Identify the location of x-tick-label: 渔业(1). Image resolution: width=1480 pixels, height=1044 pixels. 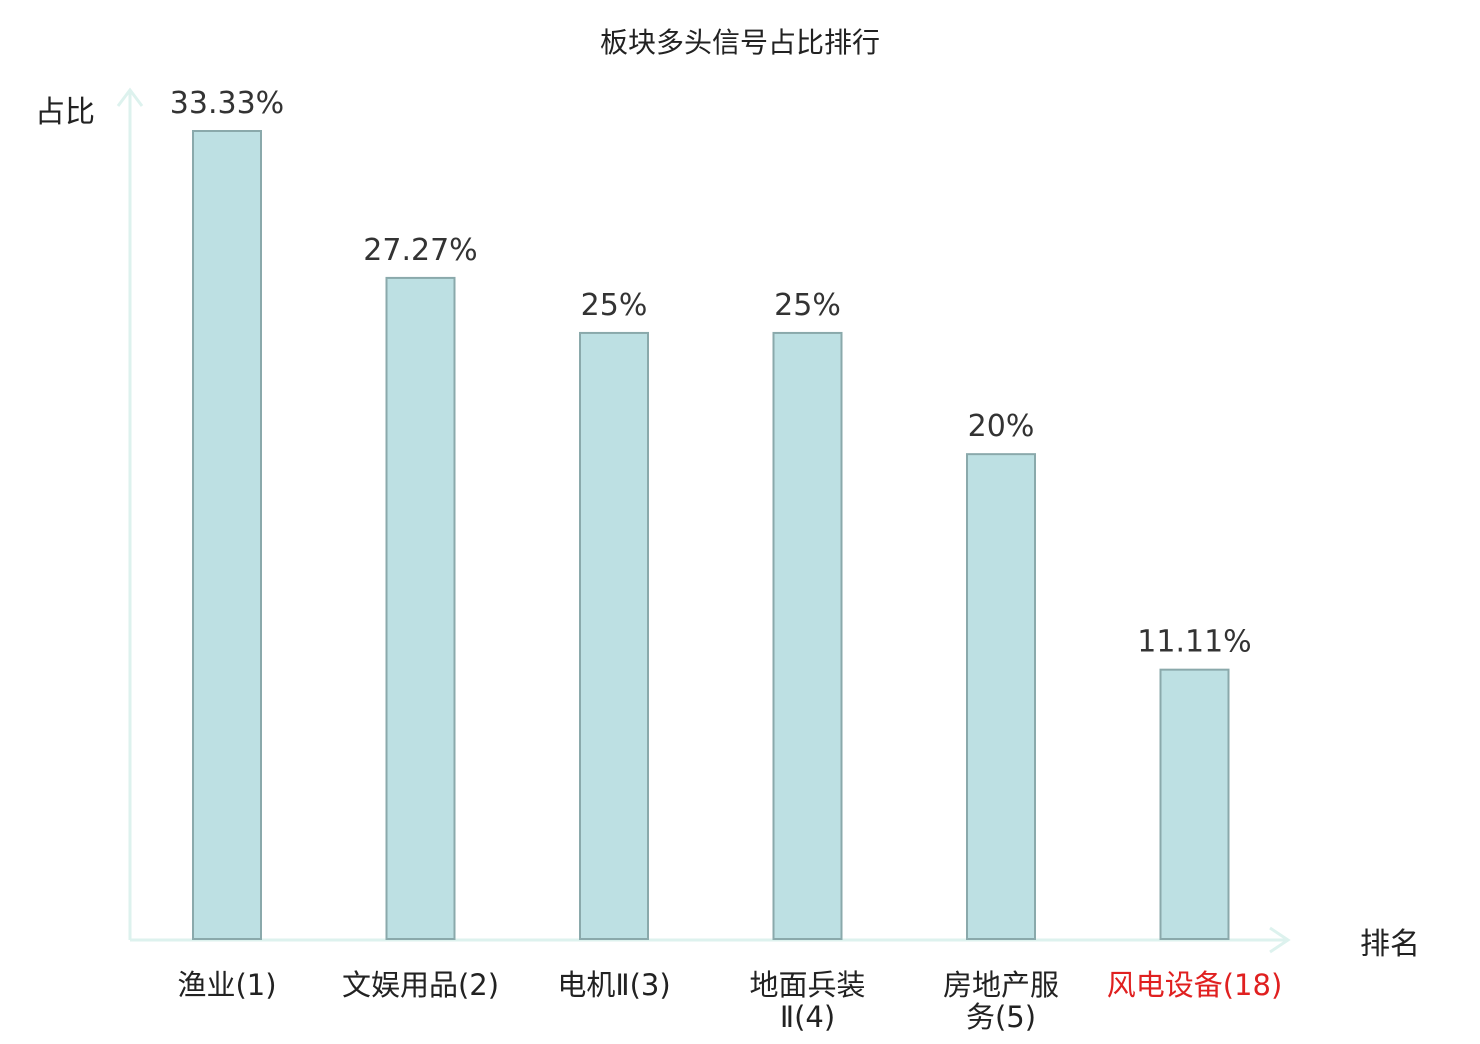
(226, 985).